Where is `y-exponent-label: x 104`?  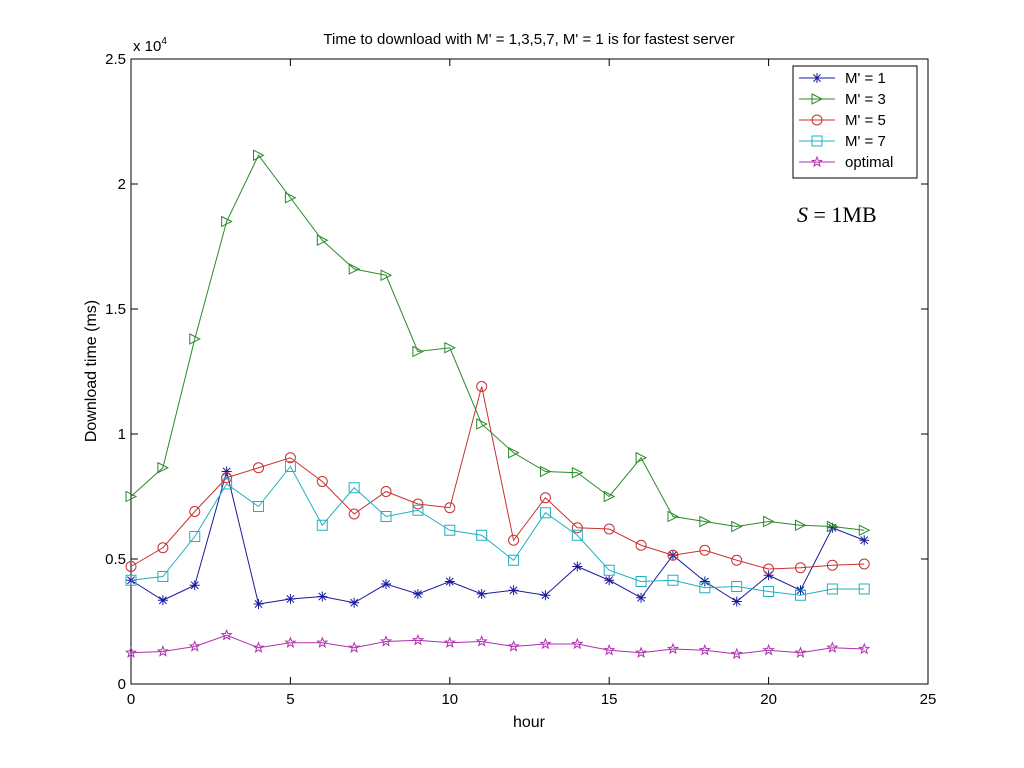 y-exponent-label: x 104 is located at coordinates (150, 45).